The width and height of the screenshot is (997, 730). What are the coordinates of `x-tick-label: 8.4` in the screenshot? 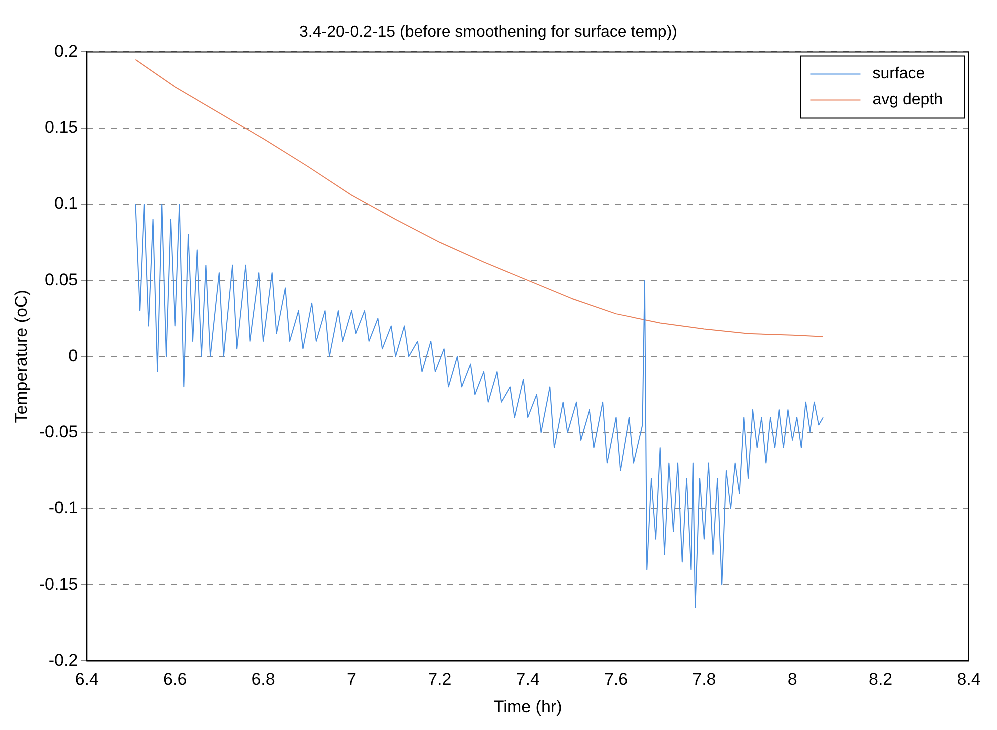 It's located at (969, 680).